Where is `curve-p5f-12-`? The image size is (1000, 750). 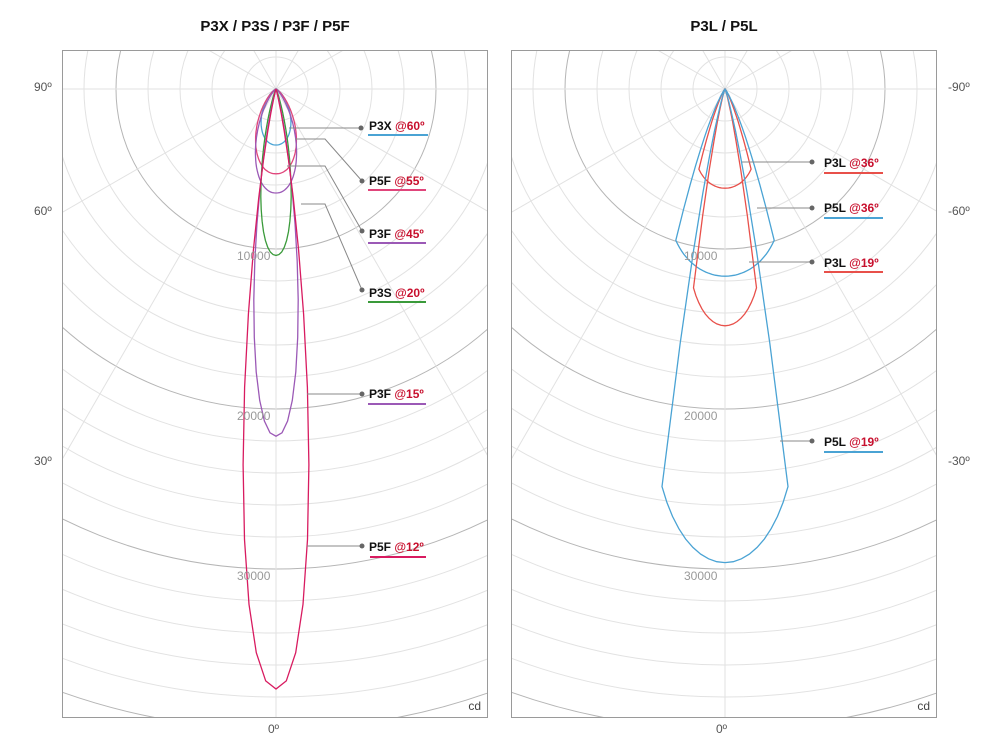
curve-p5f-12- is located at coordinates (276, 389).